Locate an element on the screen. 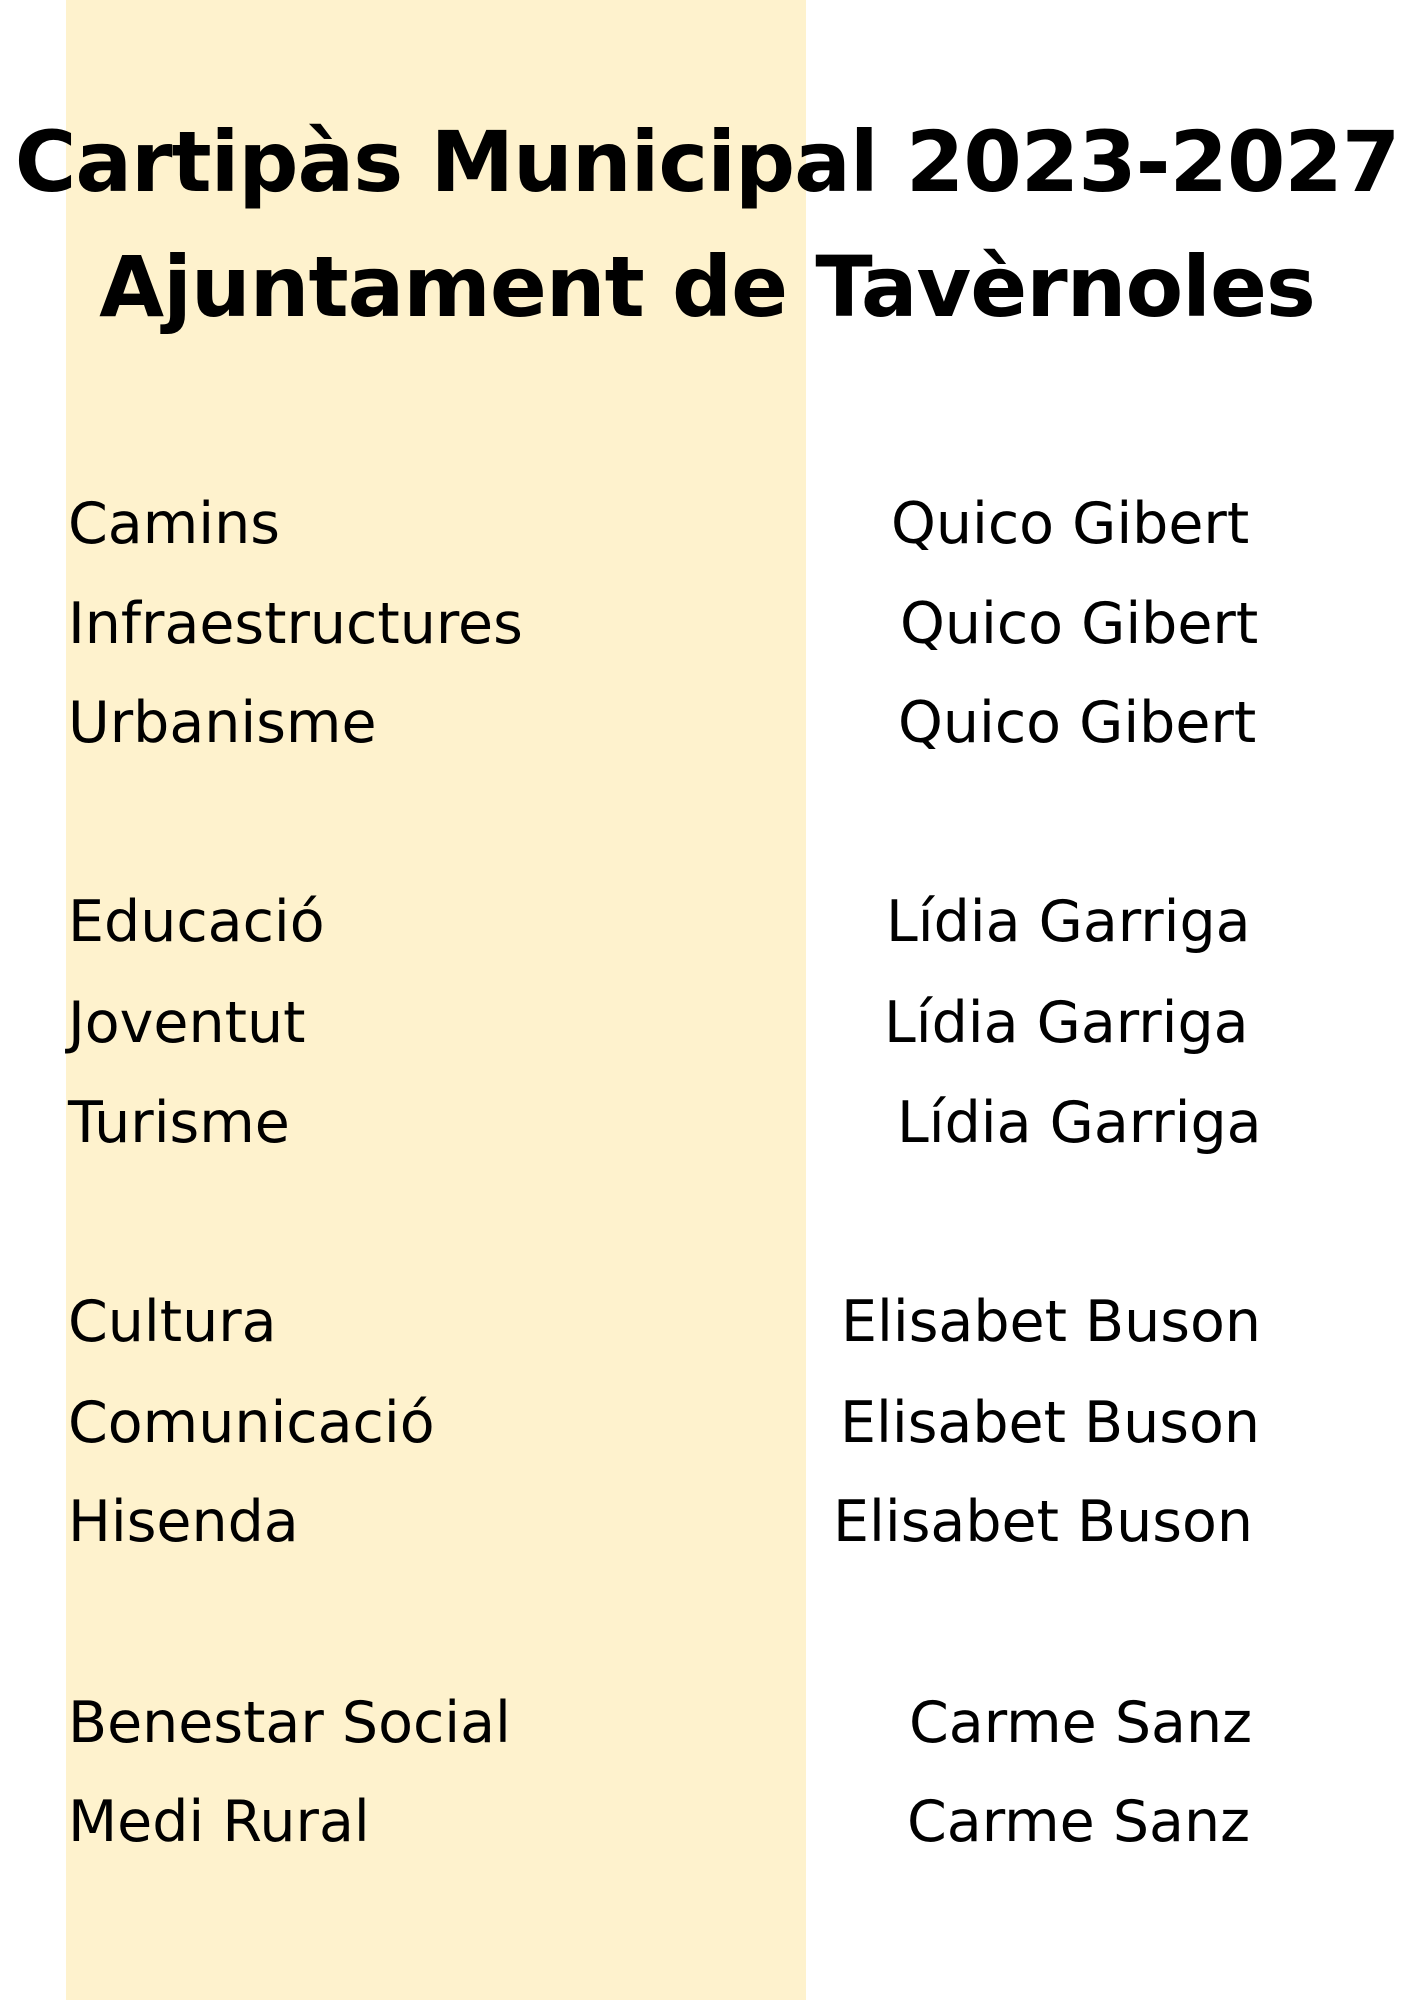  list-item: Turisme Lídia Garriga is located at coordinates (707, 1123).